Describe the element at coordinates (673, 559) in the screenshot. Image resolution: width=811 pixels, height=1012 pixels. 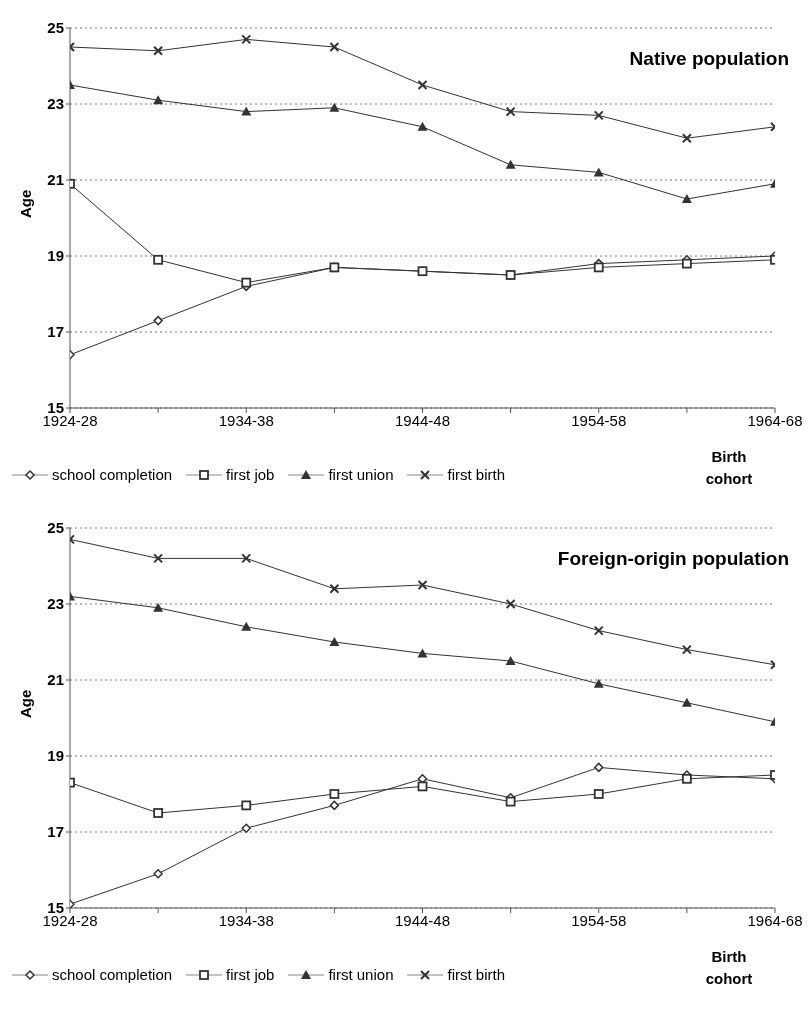
I see `text: Foreign-origin population` at that location.